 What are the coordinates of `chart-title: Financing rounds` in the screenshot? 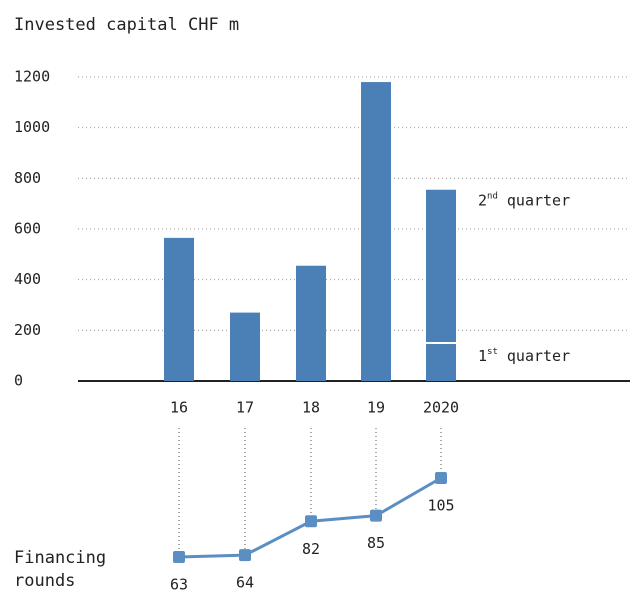 It's located at (60, 569).